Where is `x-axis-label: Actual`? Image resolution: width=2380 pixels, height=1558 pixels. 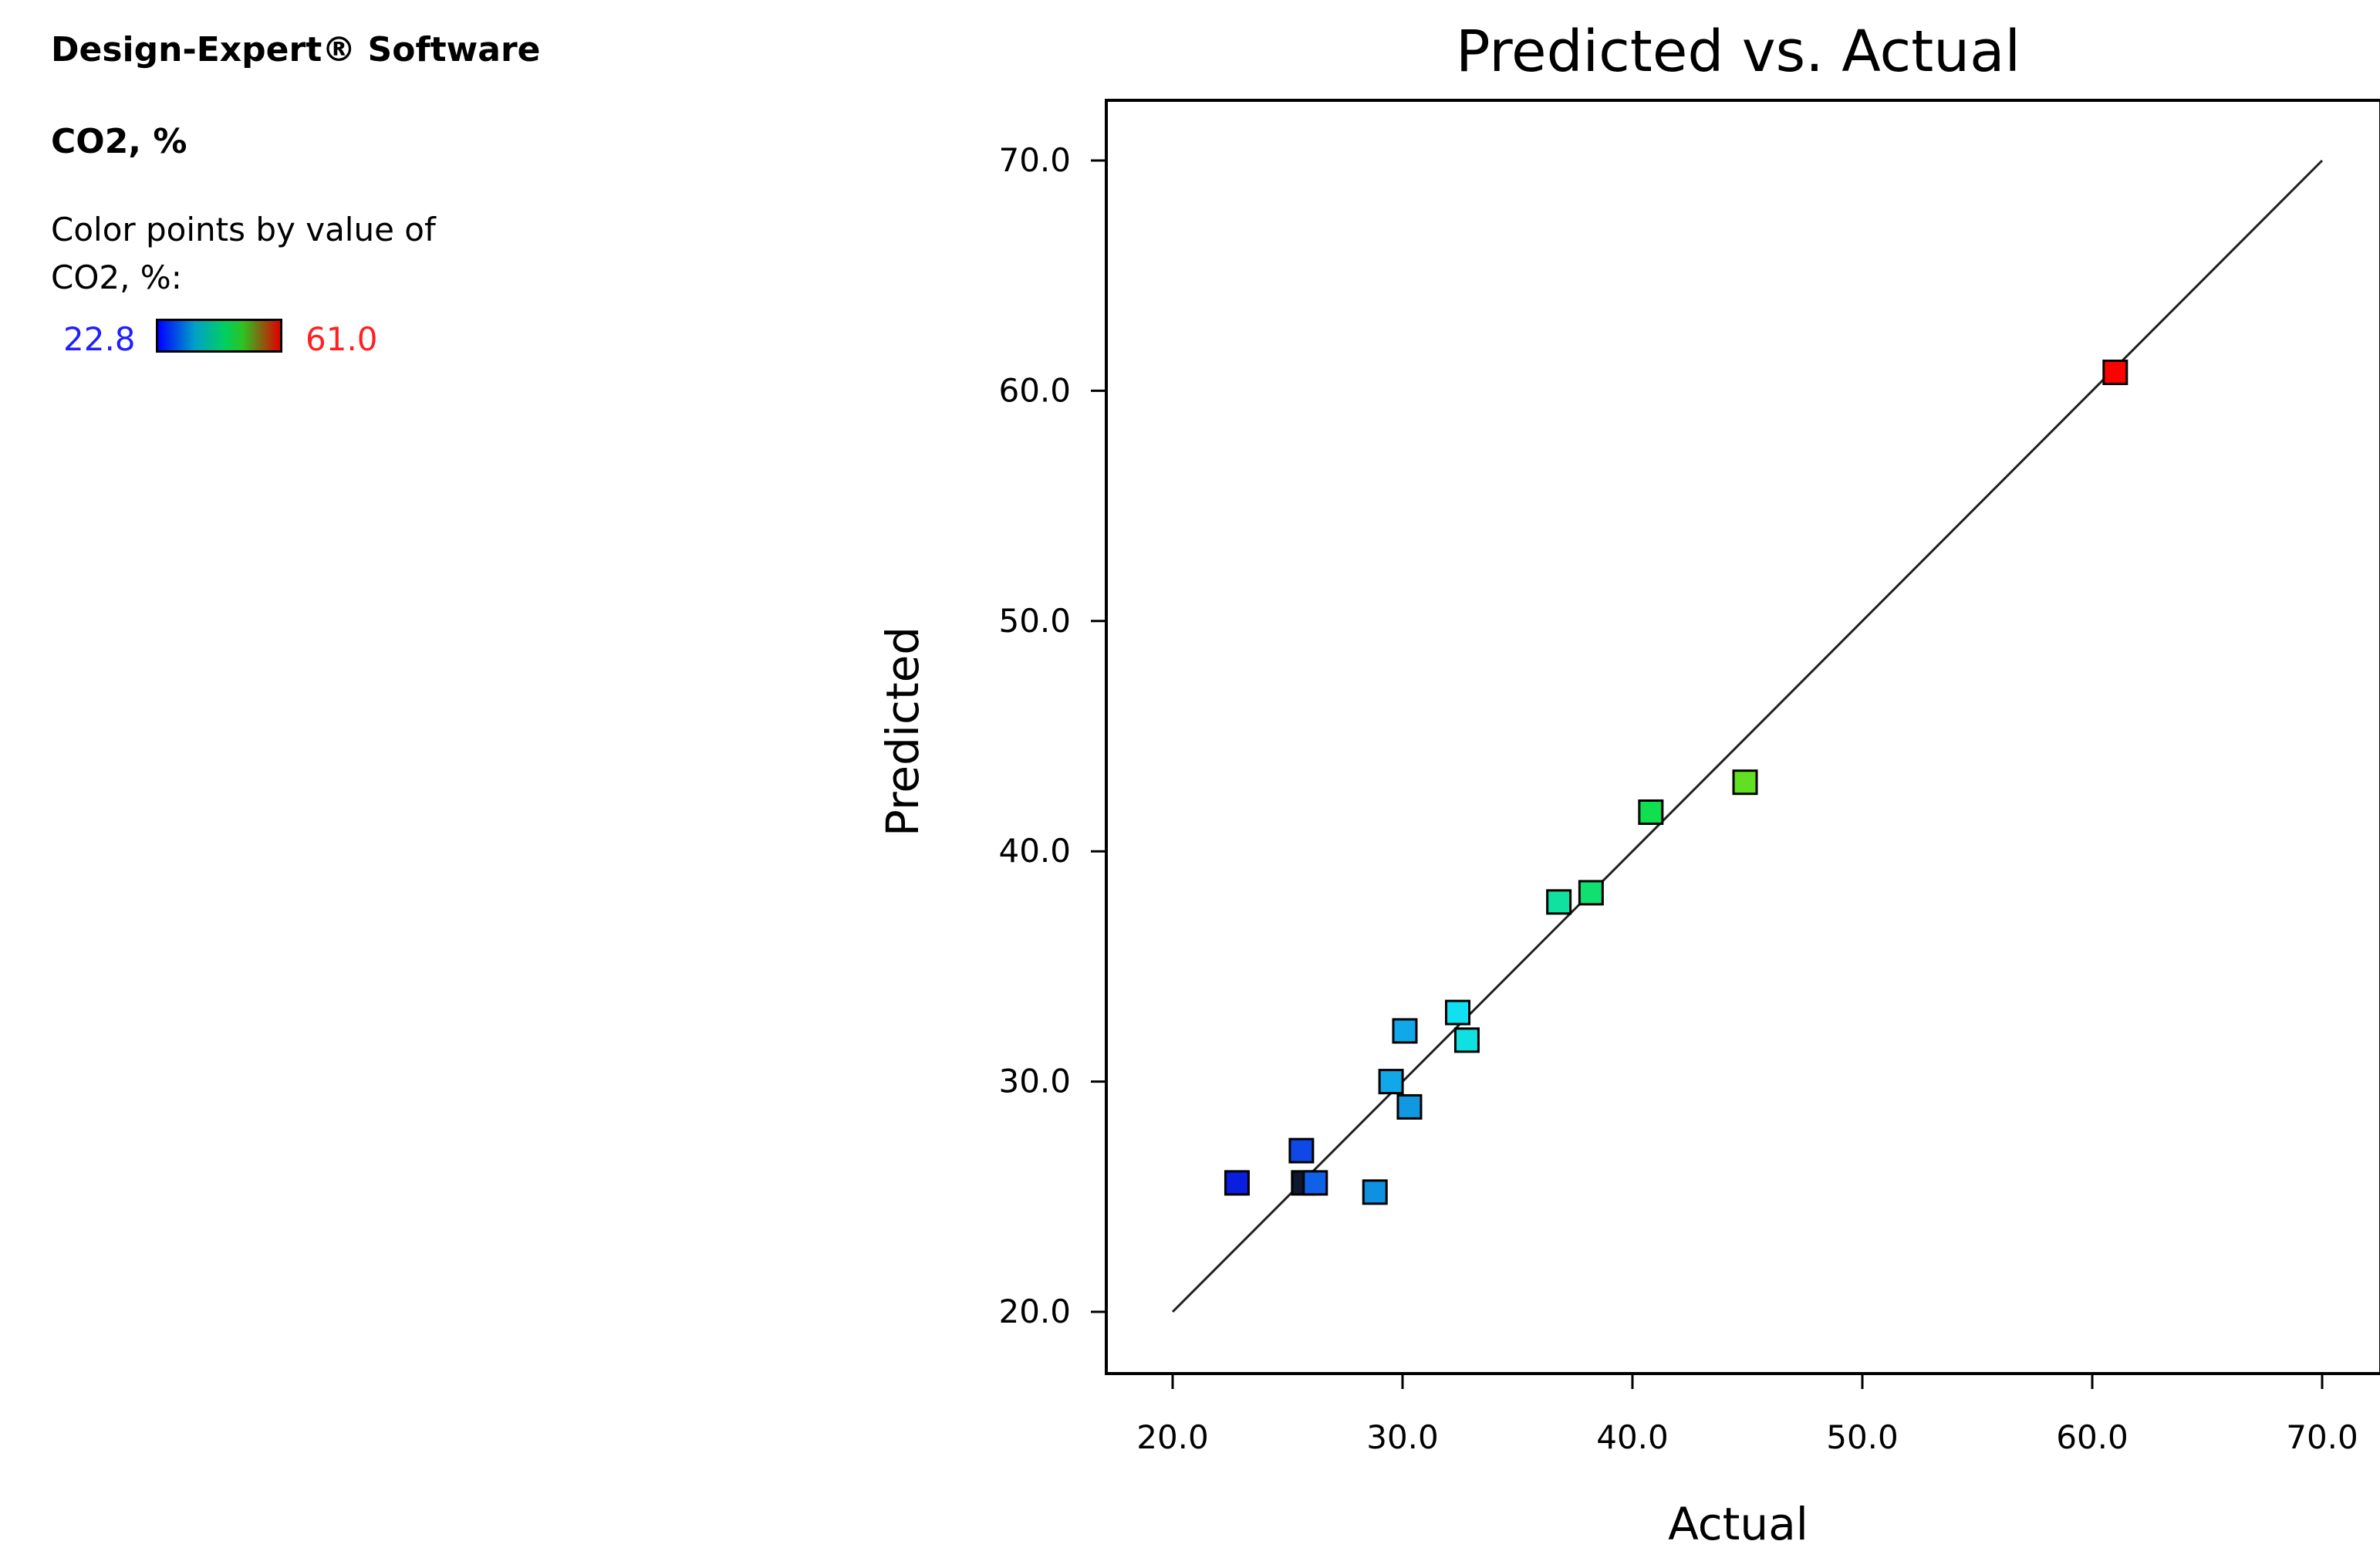
x-axis-label: Actual is located at coordinates (1738, 1524).